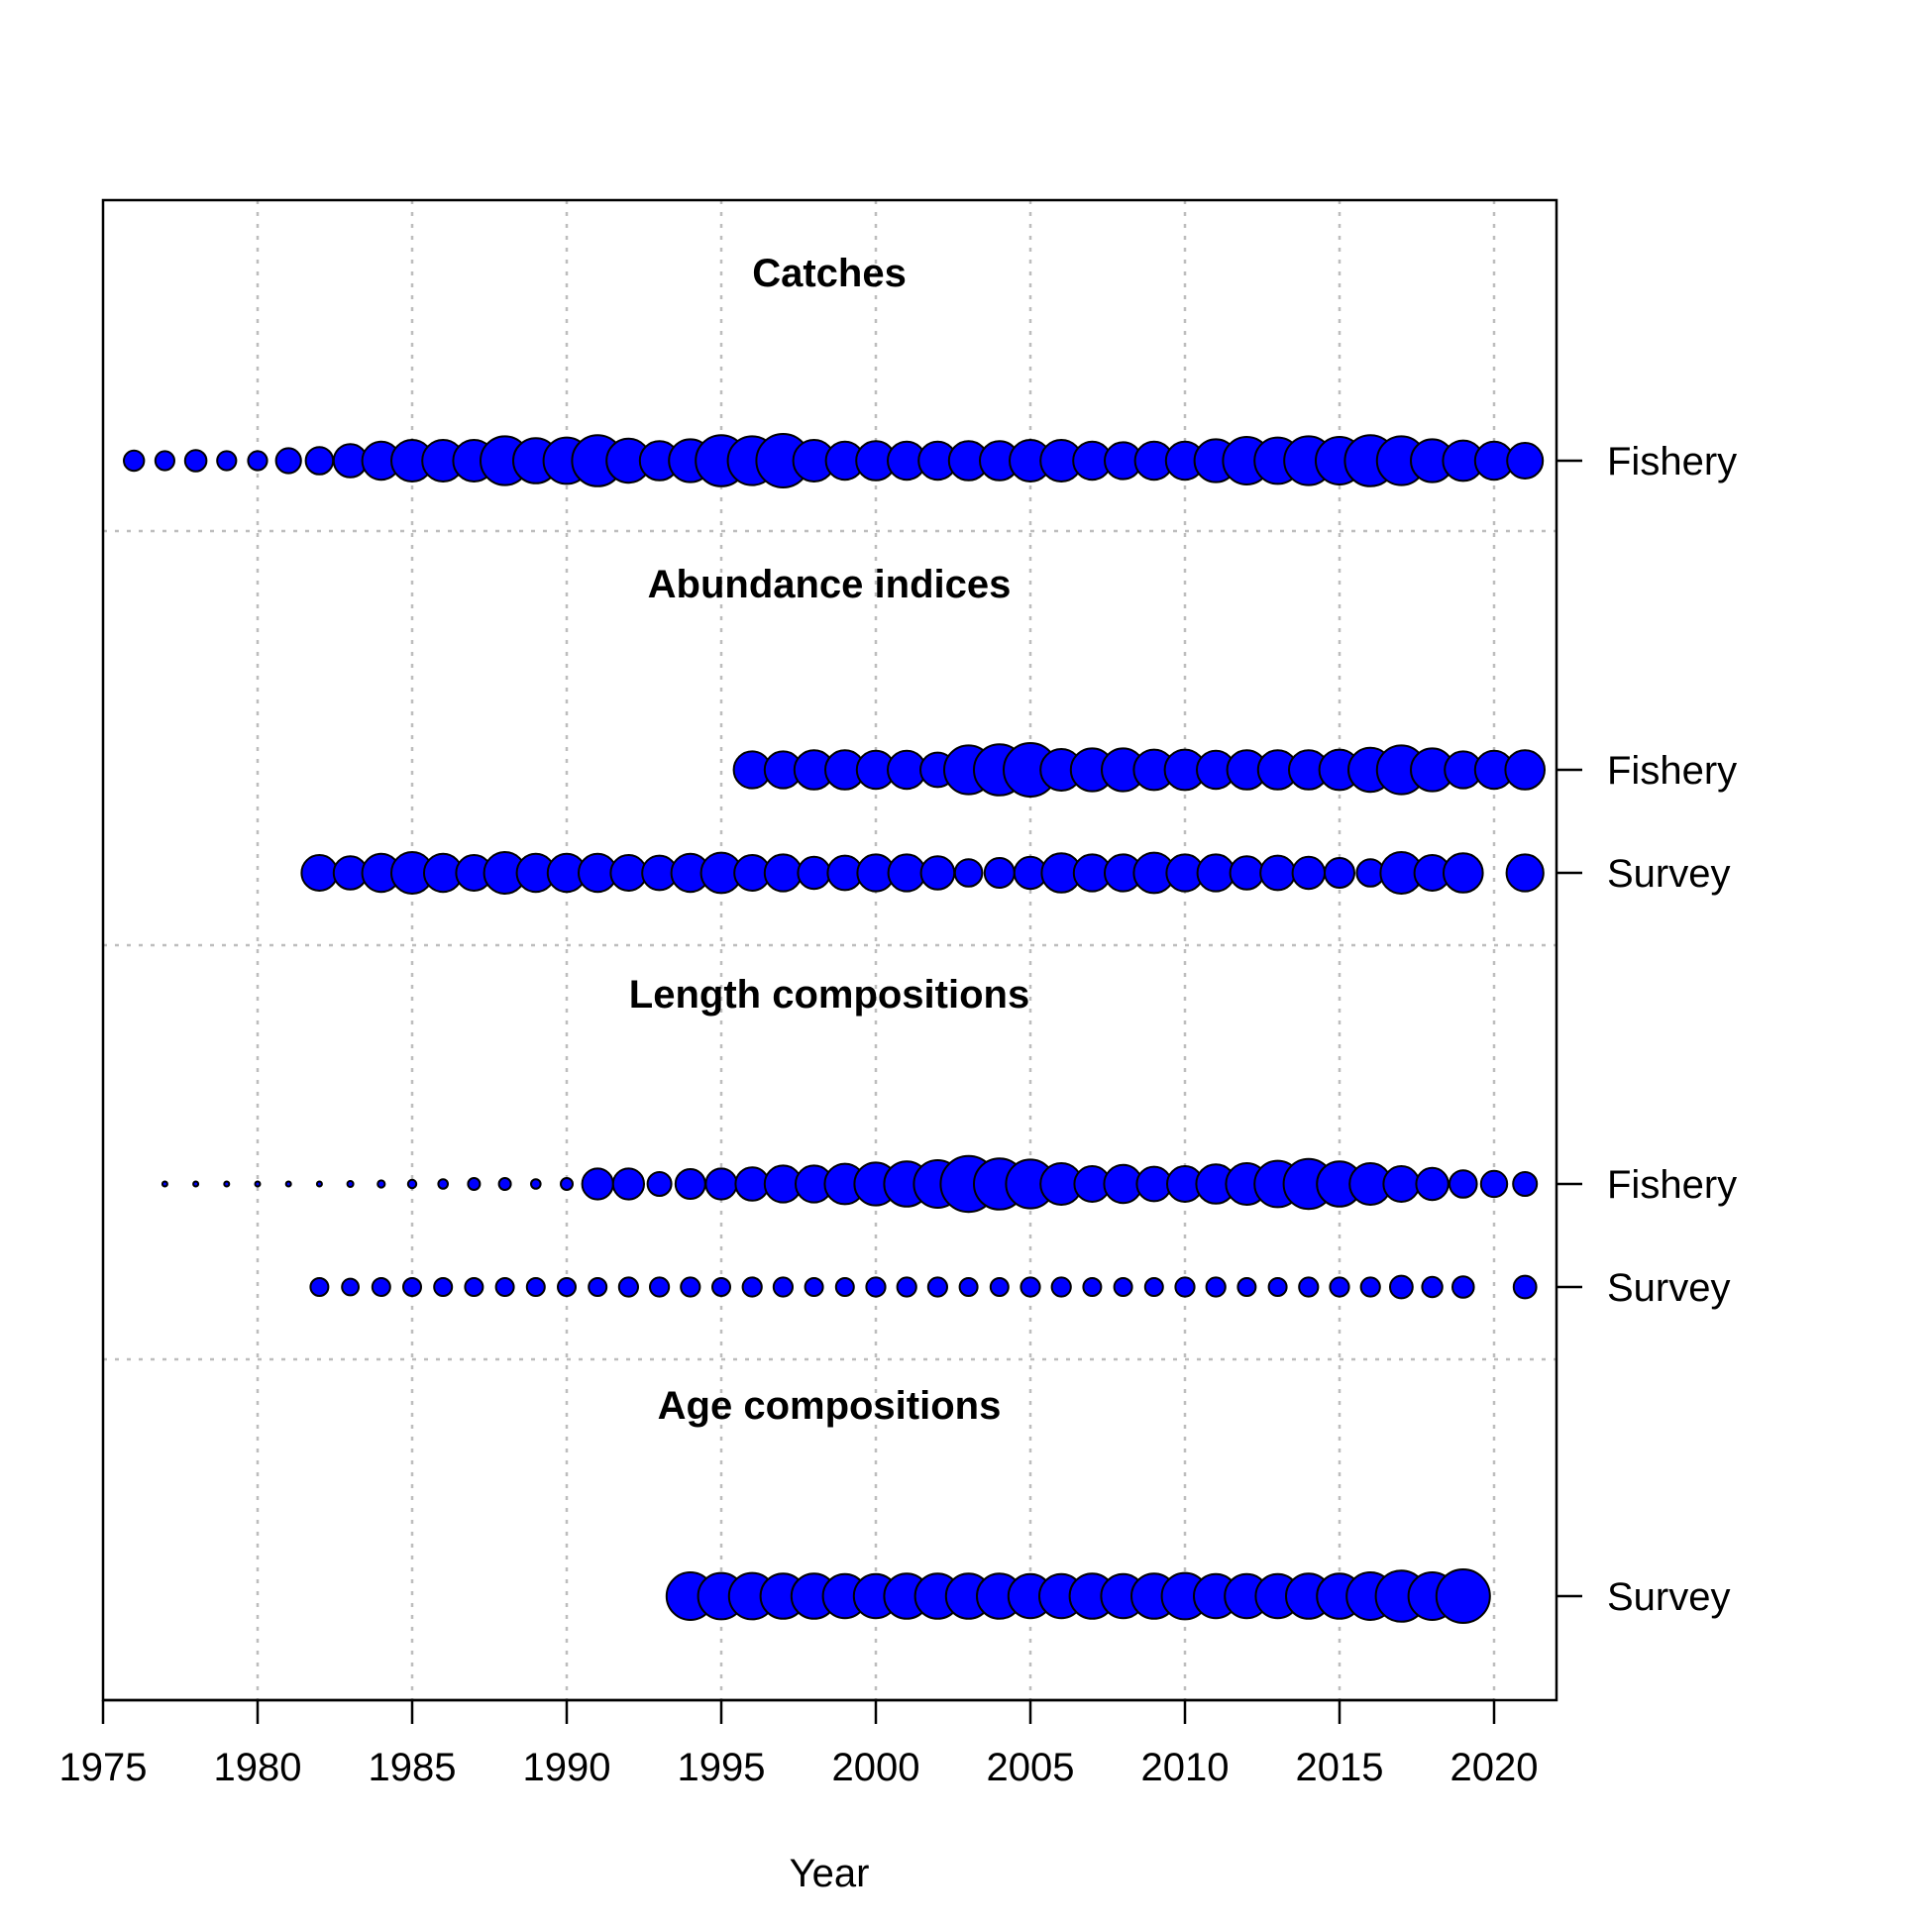 This screenshot has height=1932, width=1932. What do you see at coordinates (906, 1287) in the screenshot?
I see `bubble-length-compositions-survey-2001` at bounding box center [906, 1287].